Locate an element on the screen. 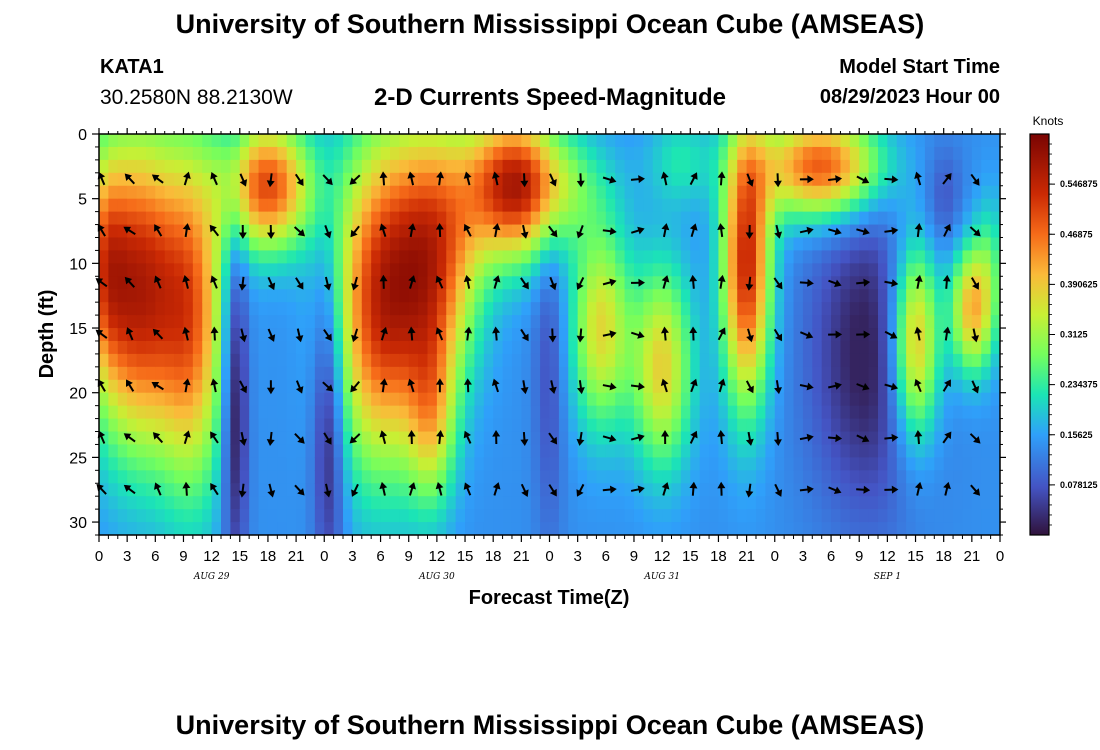 Image resolution: width=1100 pixels, height=750 pixels. x-tick-label: 0 is located at coordinates (775, 556).